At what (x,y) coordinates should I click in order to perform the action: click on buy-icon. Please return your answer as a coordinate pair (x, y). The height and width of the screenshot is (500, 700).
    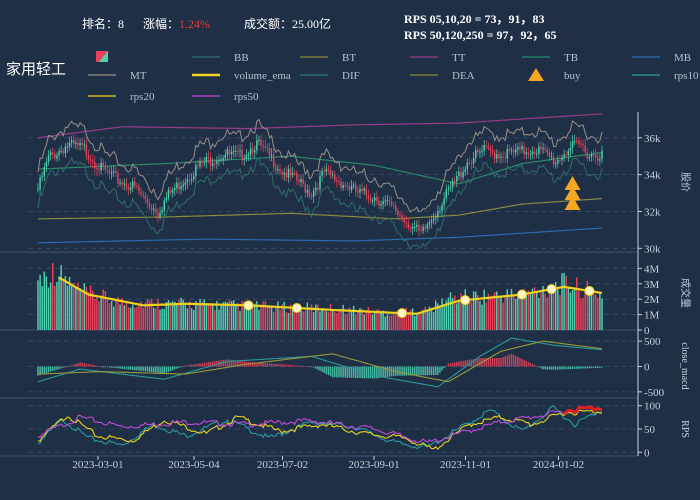
    Looking at the image, I should click on (536, 74).